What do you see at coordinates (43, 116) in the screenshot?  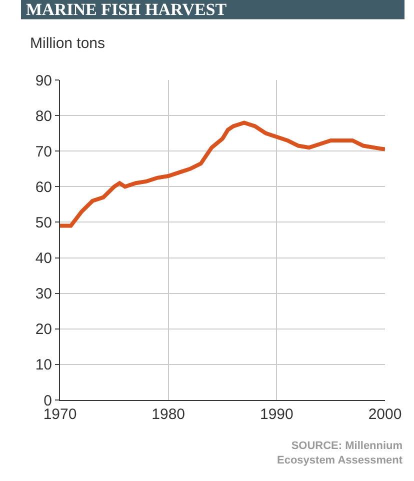 I see `y-tick-label: 80` at bounding box center [43, 116].